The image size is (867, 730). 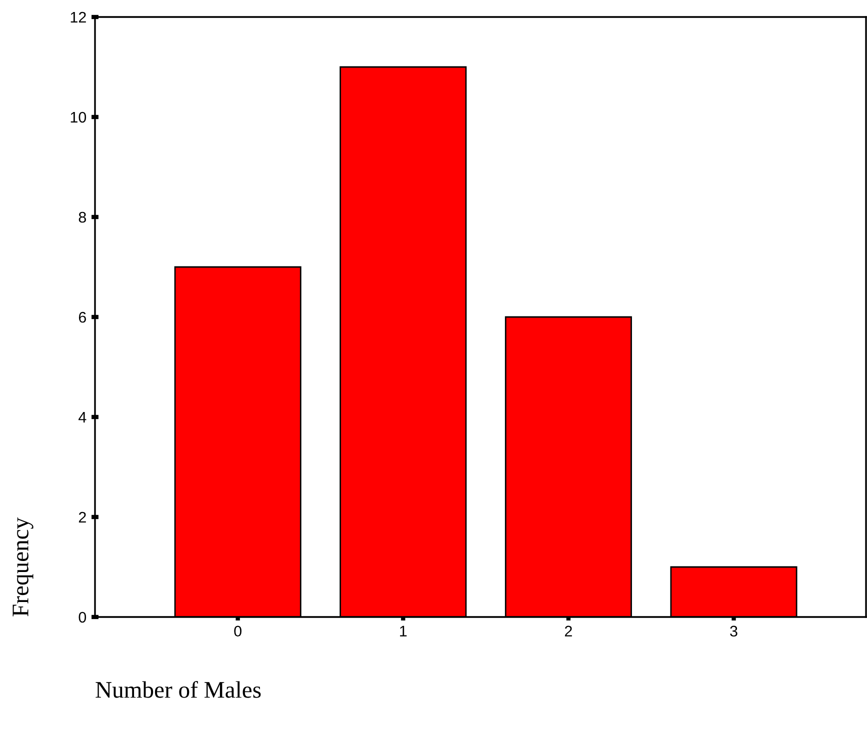 I want to click on x-tick-label: 3, so click(x=734, y=631).